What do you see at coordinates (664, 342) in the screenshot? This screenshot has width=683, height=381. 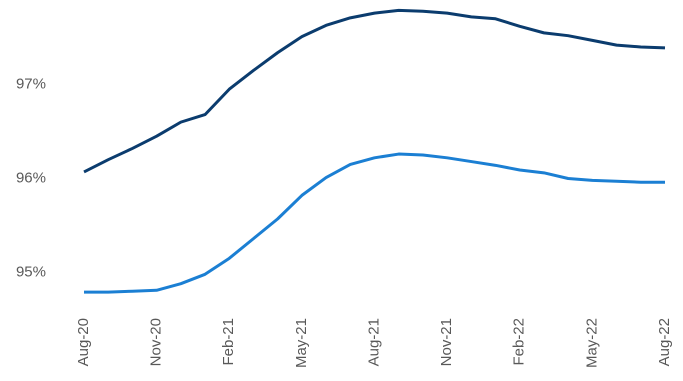 I see `x-tick-label: Aug-22` at bounding box center [664, 342].